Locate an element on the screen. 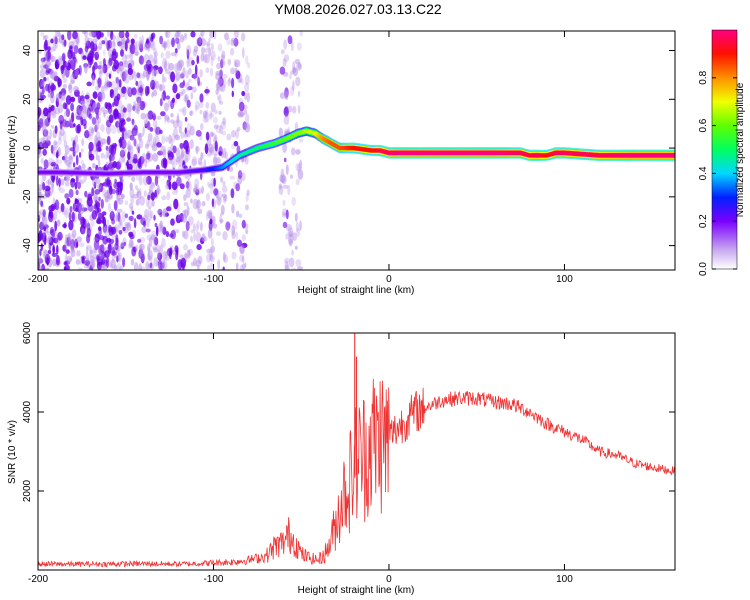  spectrogram-x-tick-label: -100 is located at coordinates (213, 279).